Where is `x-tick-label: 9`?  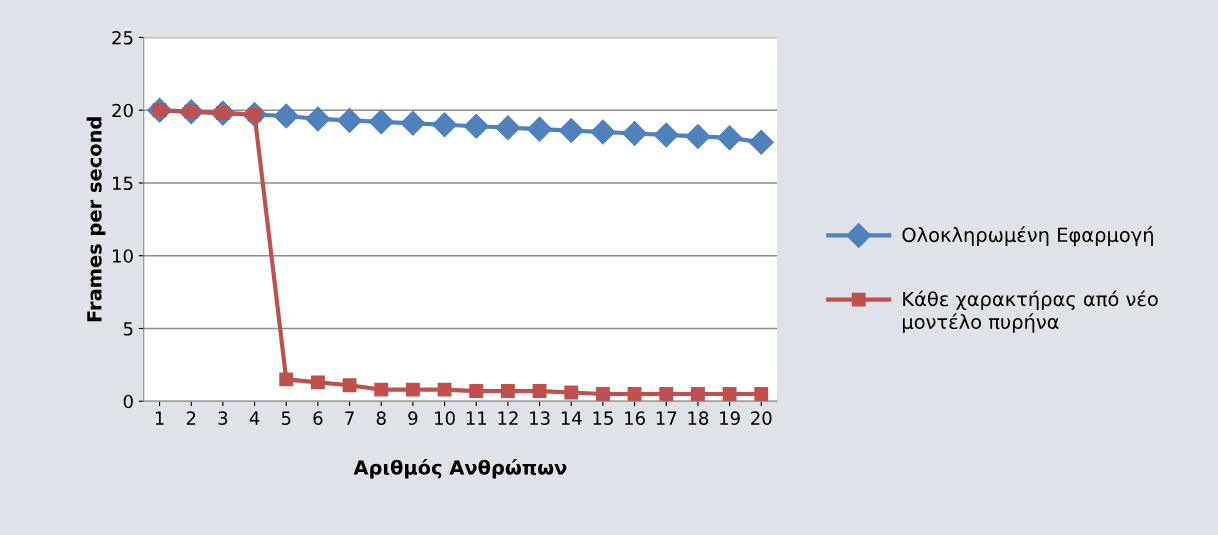
x-tick-label: 9 is located at coordinates (413, 418).